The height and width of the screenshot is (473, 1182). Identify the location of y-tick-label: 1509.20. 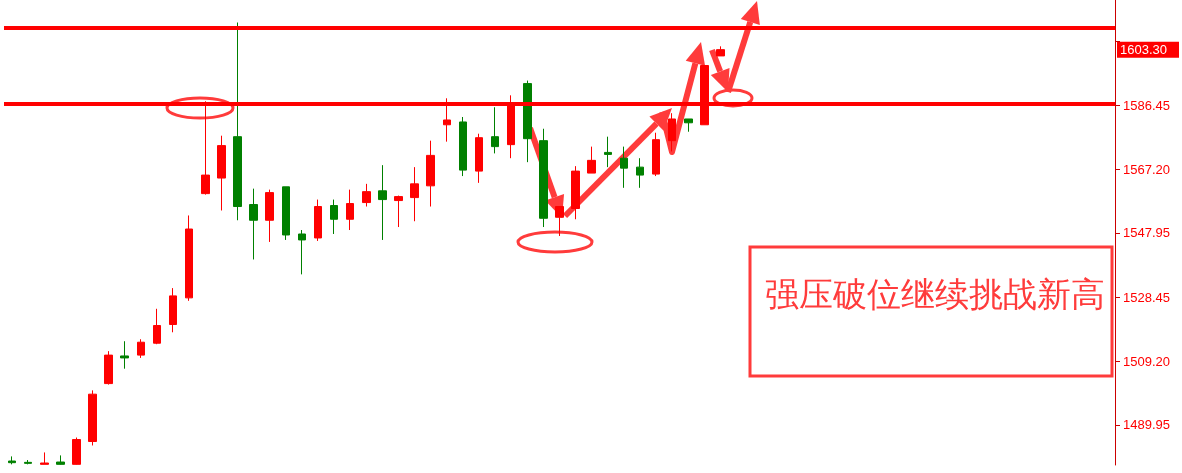
(1146, 361).